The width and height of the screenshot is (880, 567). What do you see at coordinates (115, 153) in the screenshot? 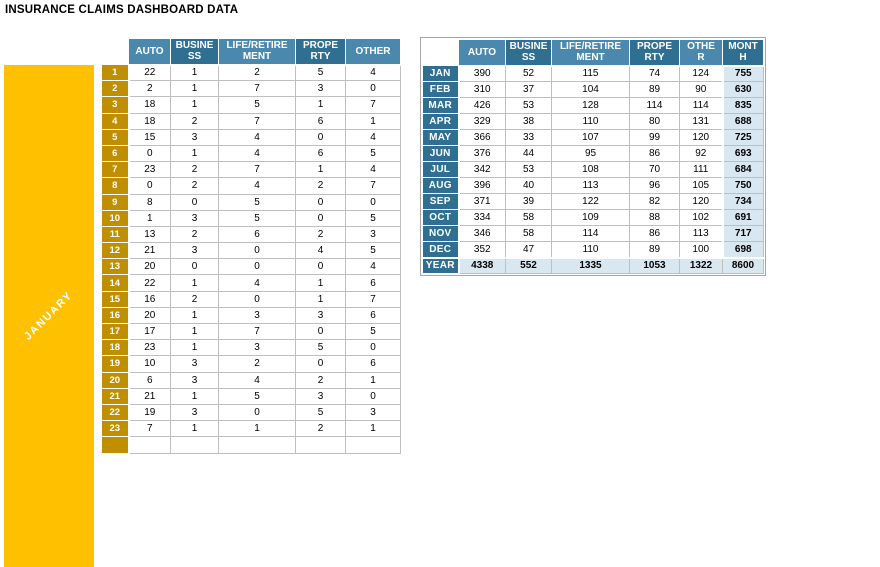
I see `day-row-header: 6` at bounding box center [115, 153].